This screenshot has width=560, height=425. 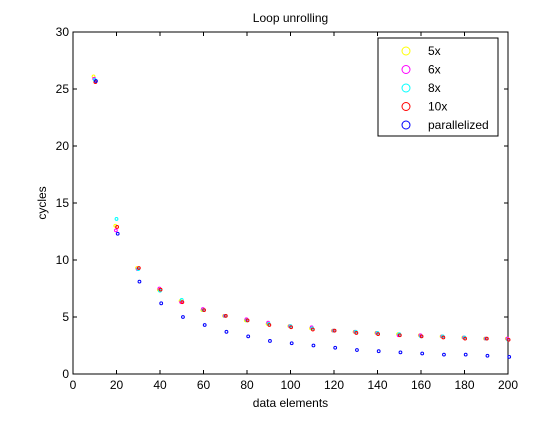 I want to click on y-tick-label: 15, so click(x=63, y=203).